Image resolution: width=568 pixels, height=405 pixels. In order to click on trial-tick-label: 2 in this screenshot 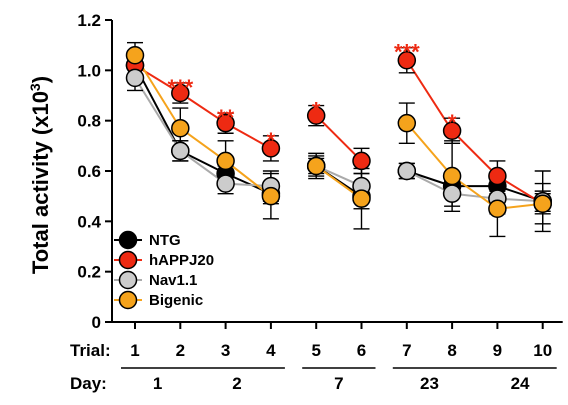, I will do `click(180, 350)`.